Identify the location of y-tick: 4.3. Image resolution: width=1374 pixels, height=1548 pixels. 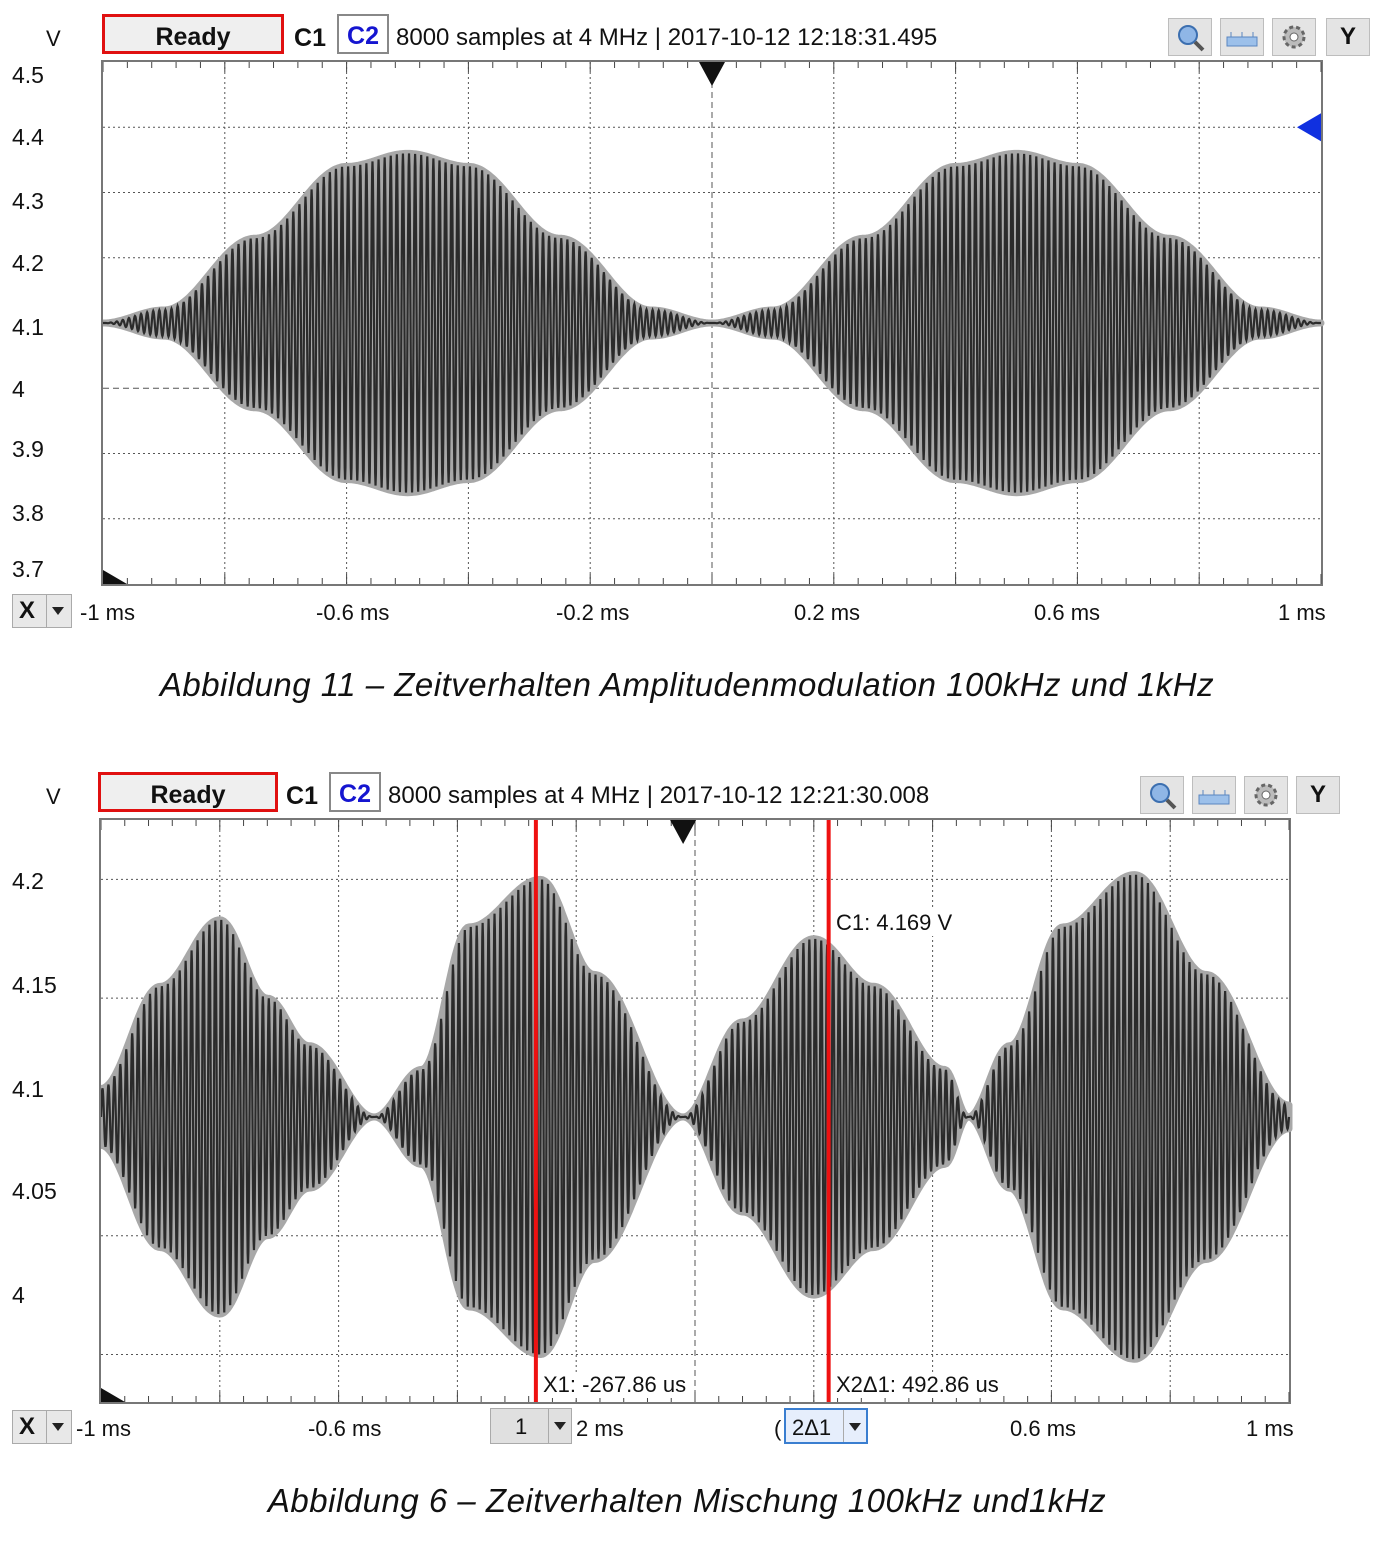
(28, 201).